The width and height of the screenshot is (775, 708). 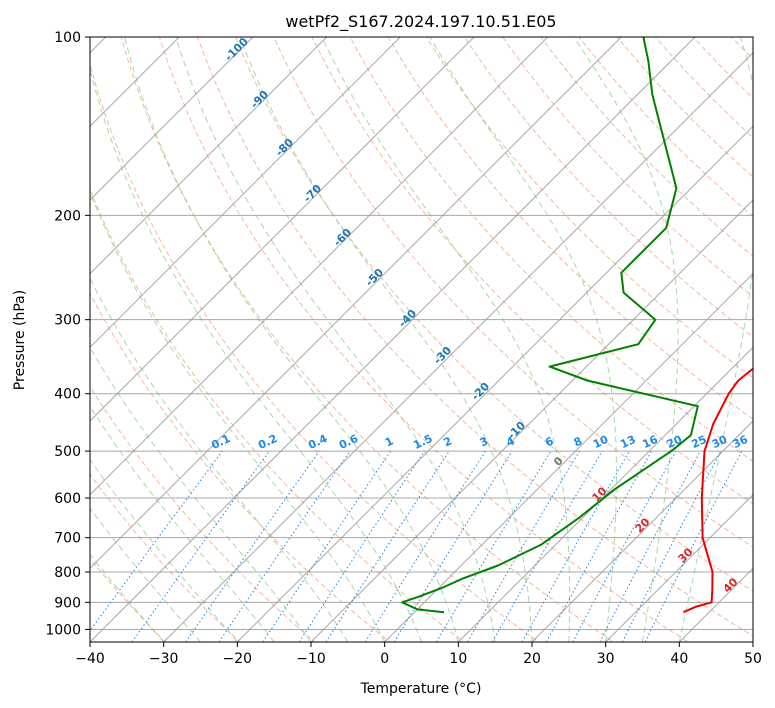 I want to click on mixing-ratio-label: 25, so click(x=698, y=442).